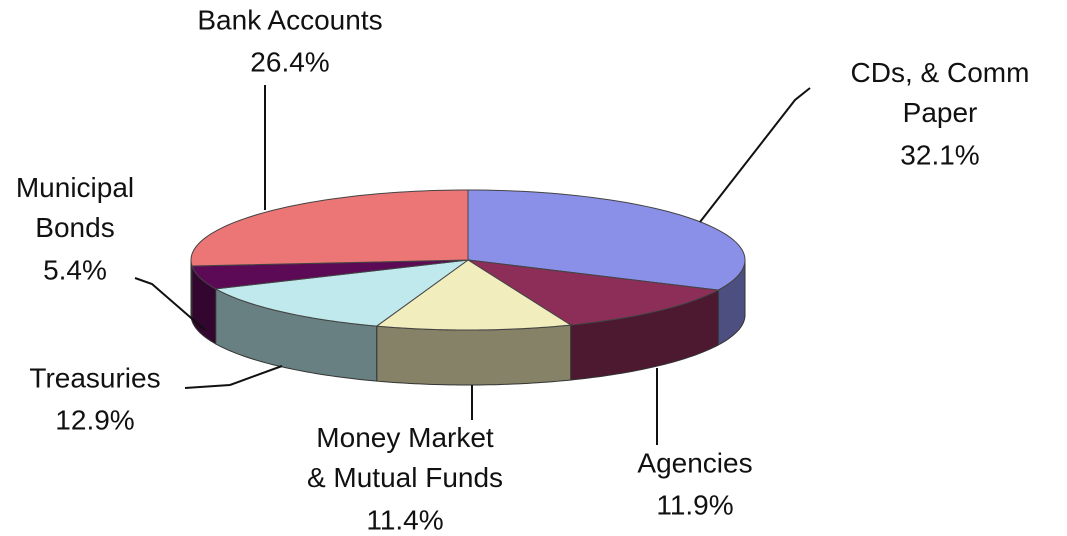 The width and height of the screenshot is (1067, 536). Describe the element at coordinates (940, 92) in the screenshot. I see `category-label: CDs, & Comm Paper` at that location.